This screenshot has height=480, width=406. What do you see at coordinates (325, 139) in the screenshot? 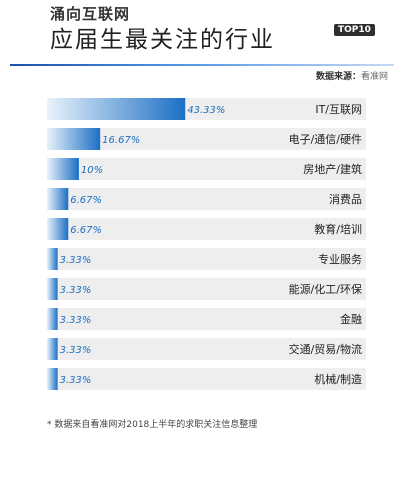
I see `category-label: 电子/通信/硬件` at bounding box center [325, 139].